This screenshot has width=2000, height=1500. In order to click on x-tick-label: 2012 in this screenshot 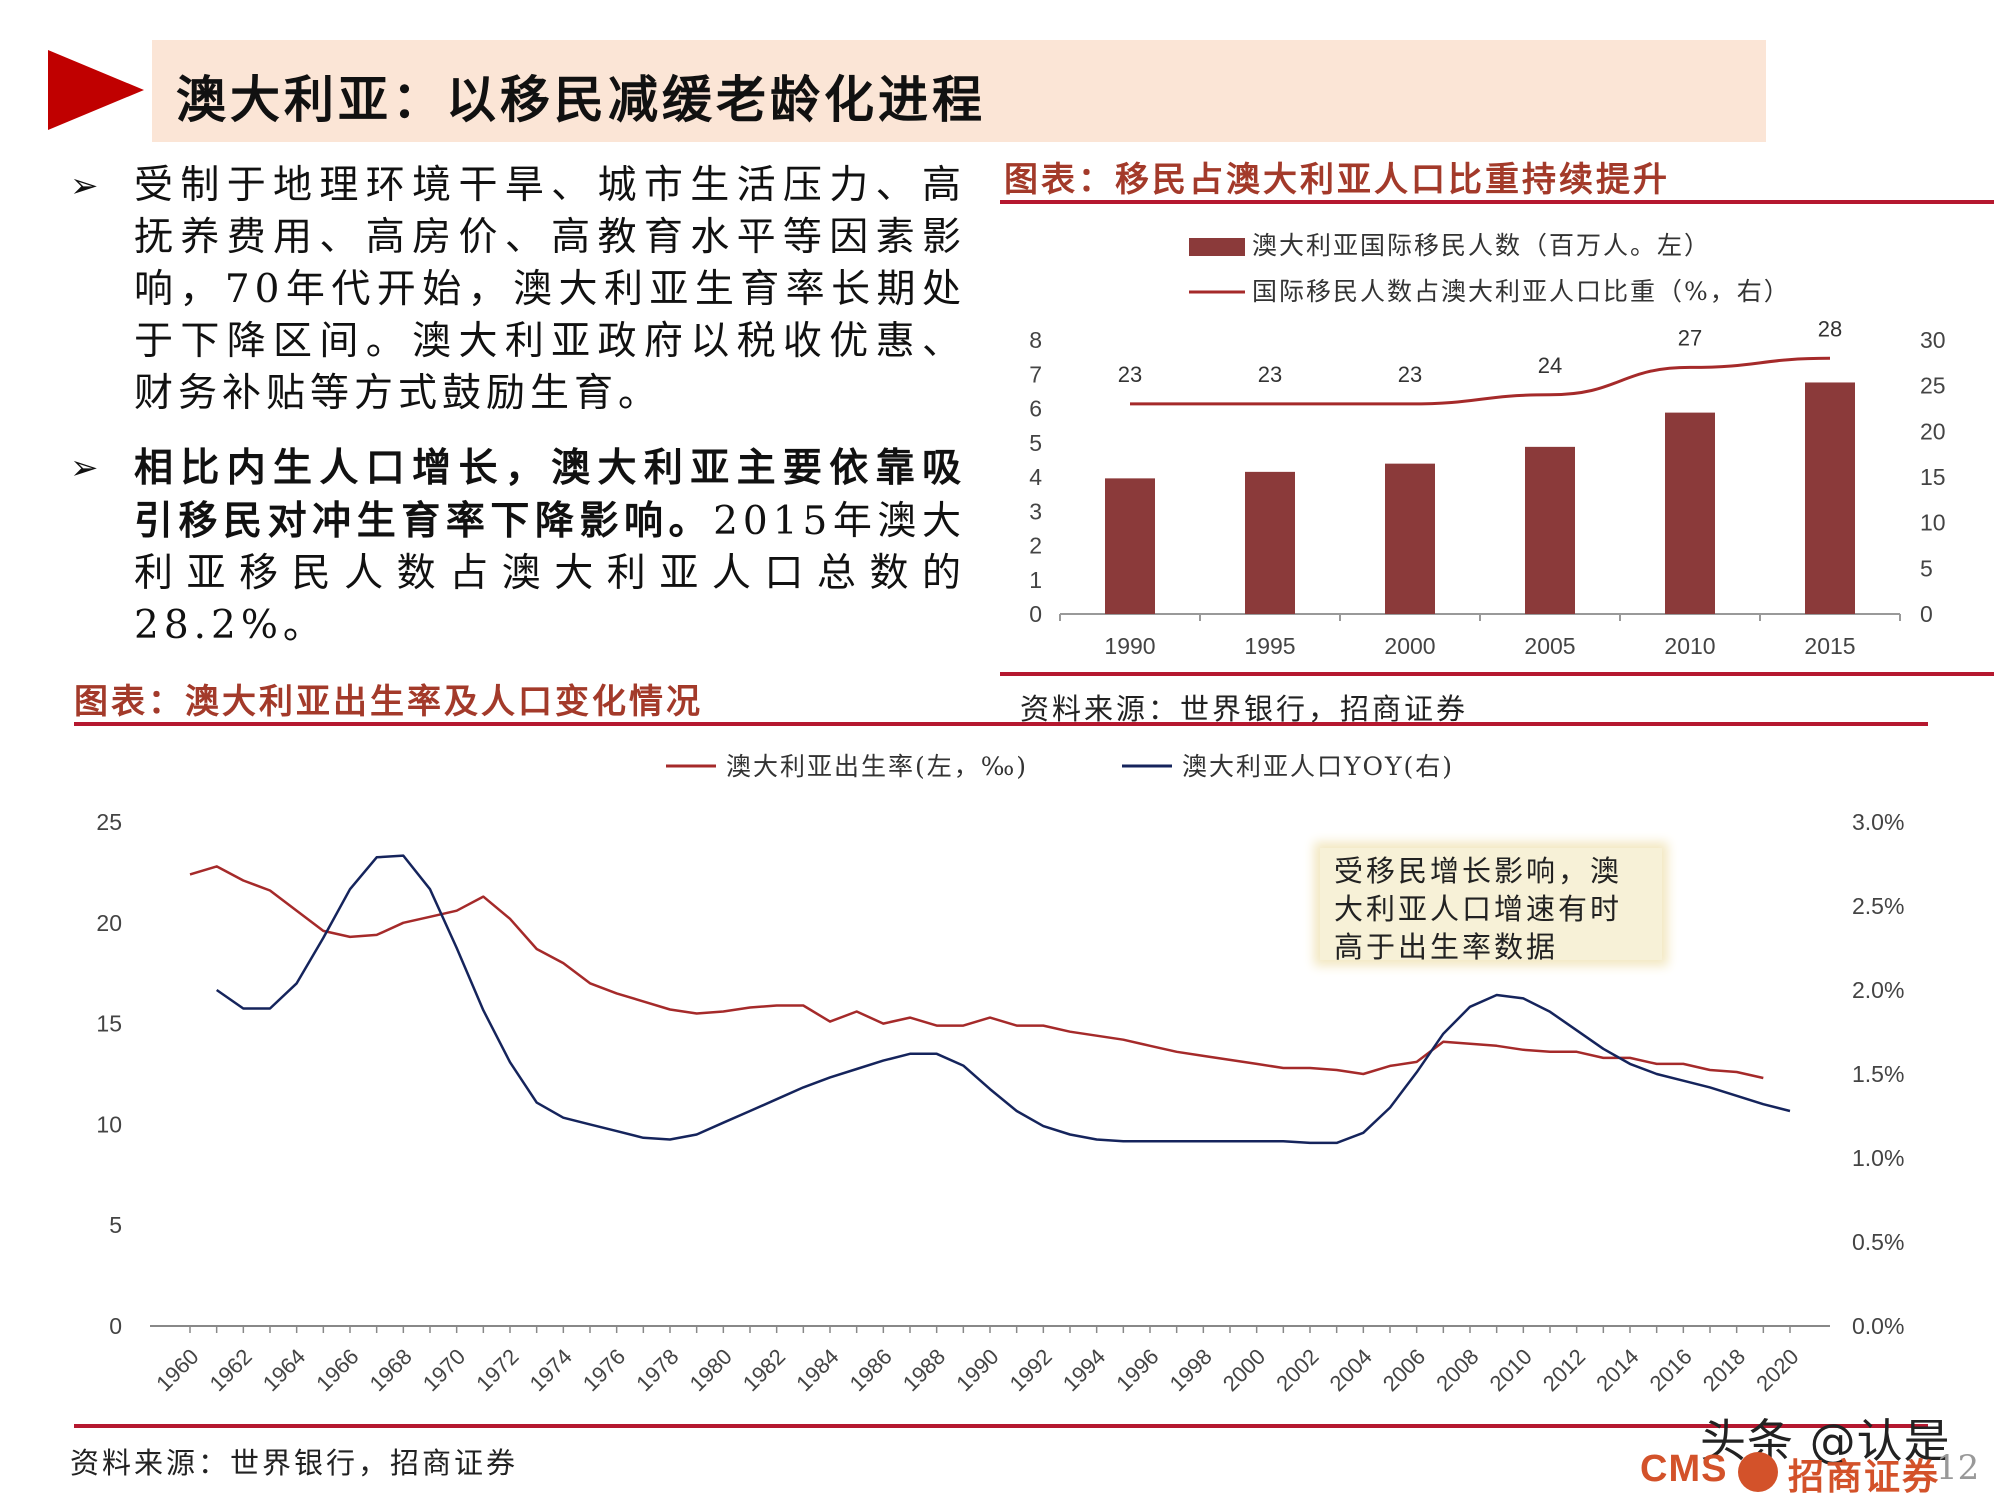, I will do `click(1564, 1370)`.